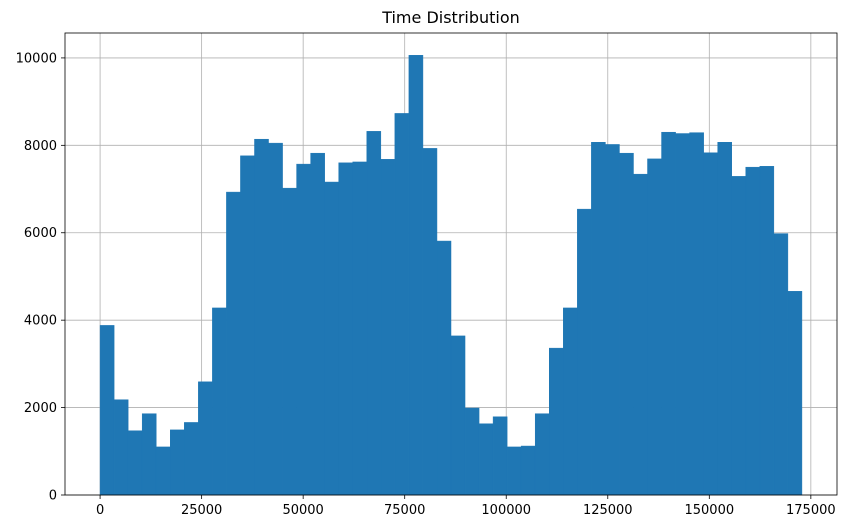  What do you see at coordinates (450, 17) in the screenshot?
I see `chart-title: Time Distribution` at bounding box center [450, 17].